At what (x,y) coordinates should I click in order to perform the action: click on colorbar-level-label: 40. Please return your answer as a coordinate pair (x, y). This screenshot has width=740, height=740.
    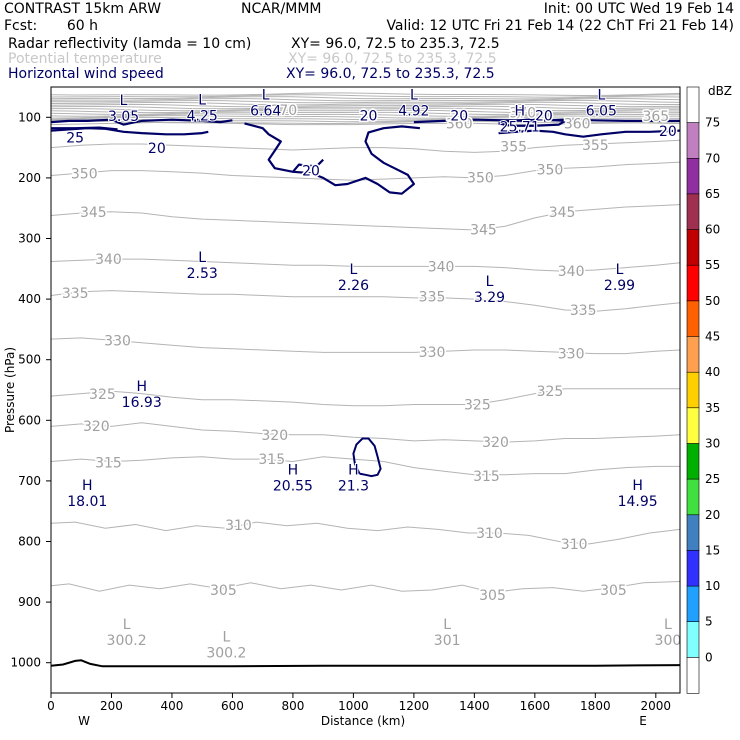
    Looking at the image, I should click on (712, 372).